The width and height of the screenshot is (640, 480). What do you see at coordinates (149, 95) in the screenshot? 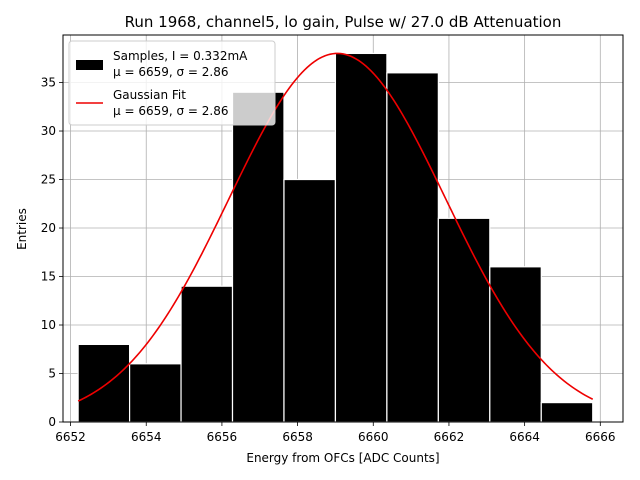
I see `legend-fit-label-line1: Gaussian Fit` at bounding box center [149, 95].